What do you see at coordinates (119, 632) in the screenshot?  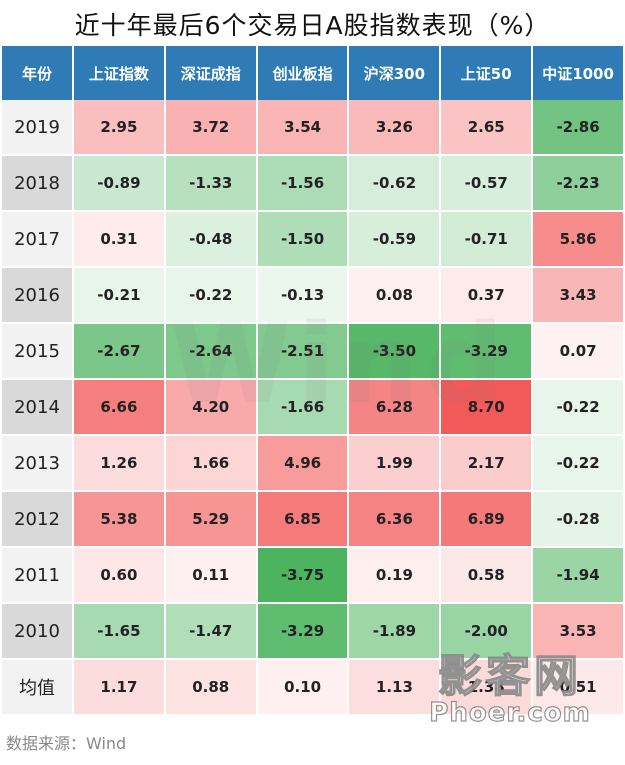 I see `value-cell: -1.65` at bounding box center [119, 632].